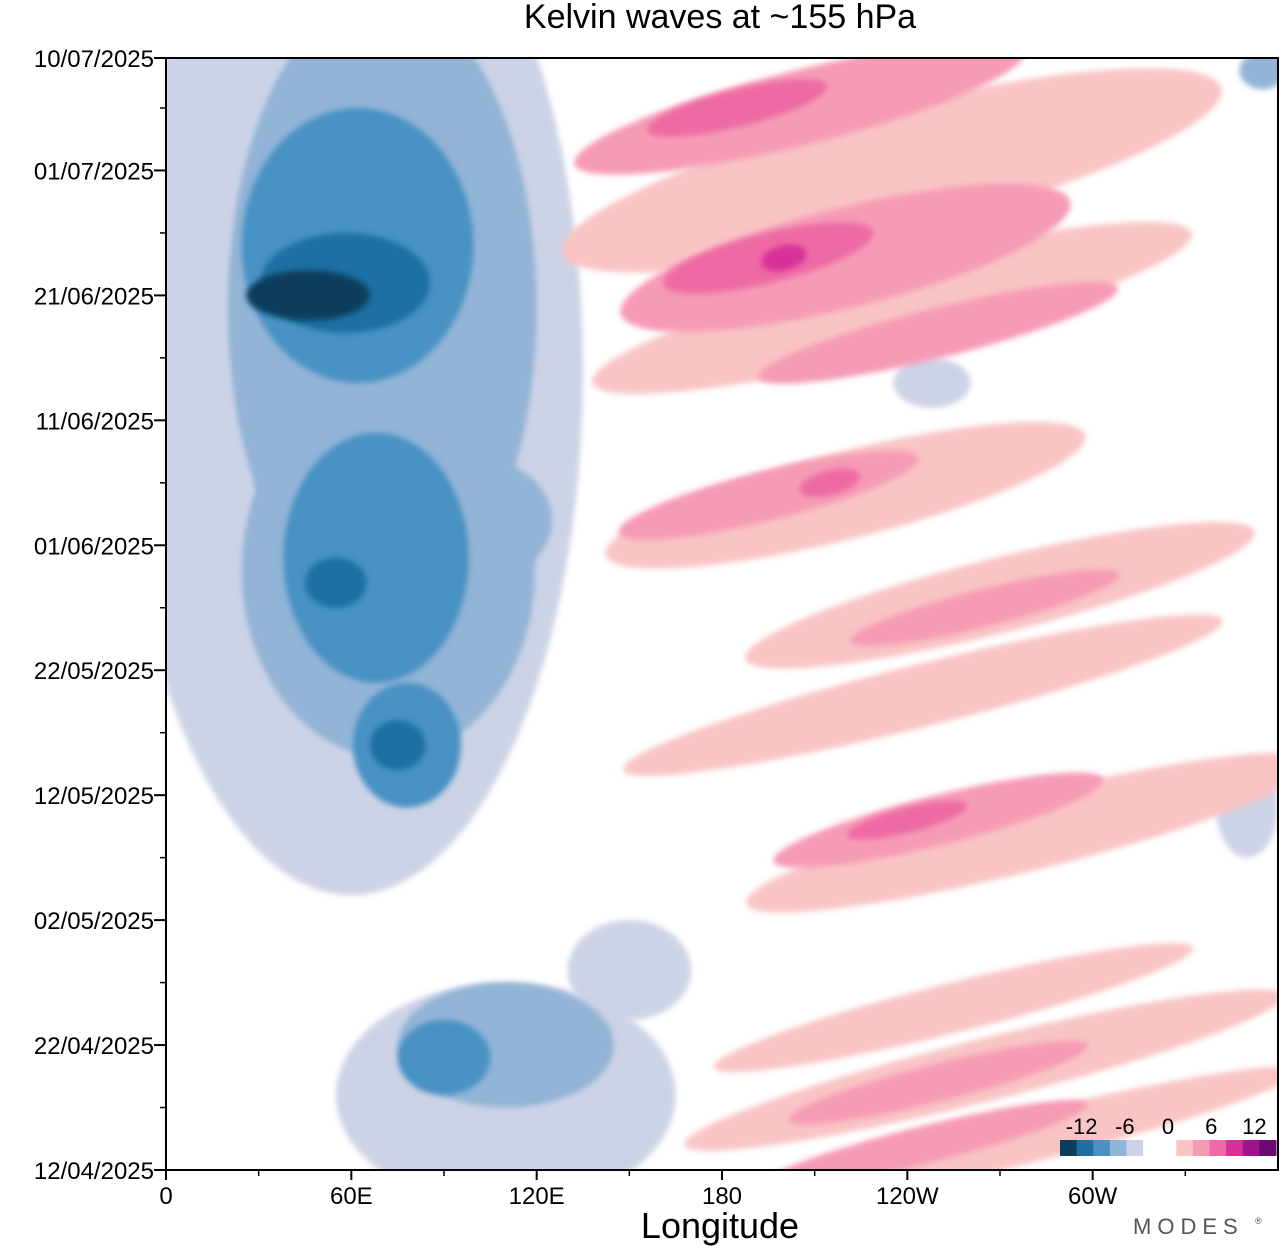  What do you see at coordinates (94, 296) in the screenshot?
I see `y-tick-label-8: 21/06/2025` at bounding box center [94, 296].